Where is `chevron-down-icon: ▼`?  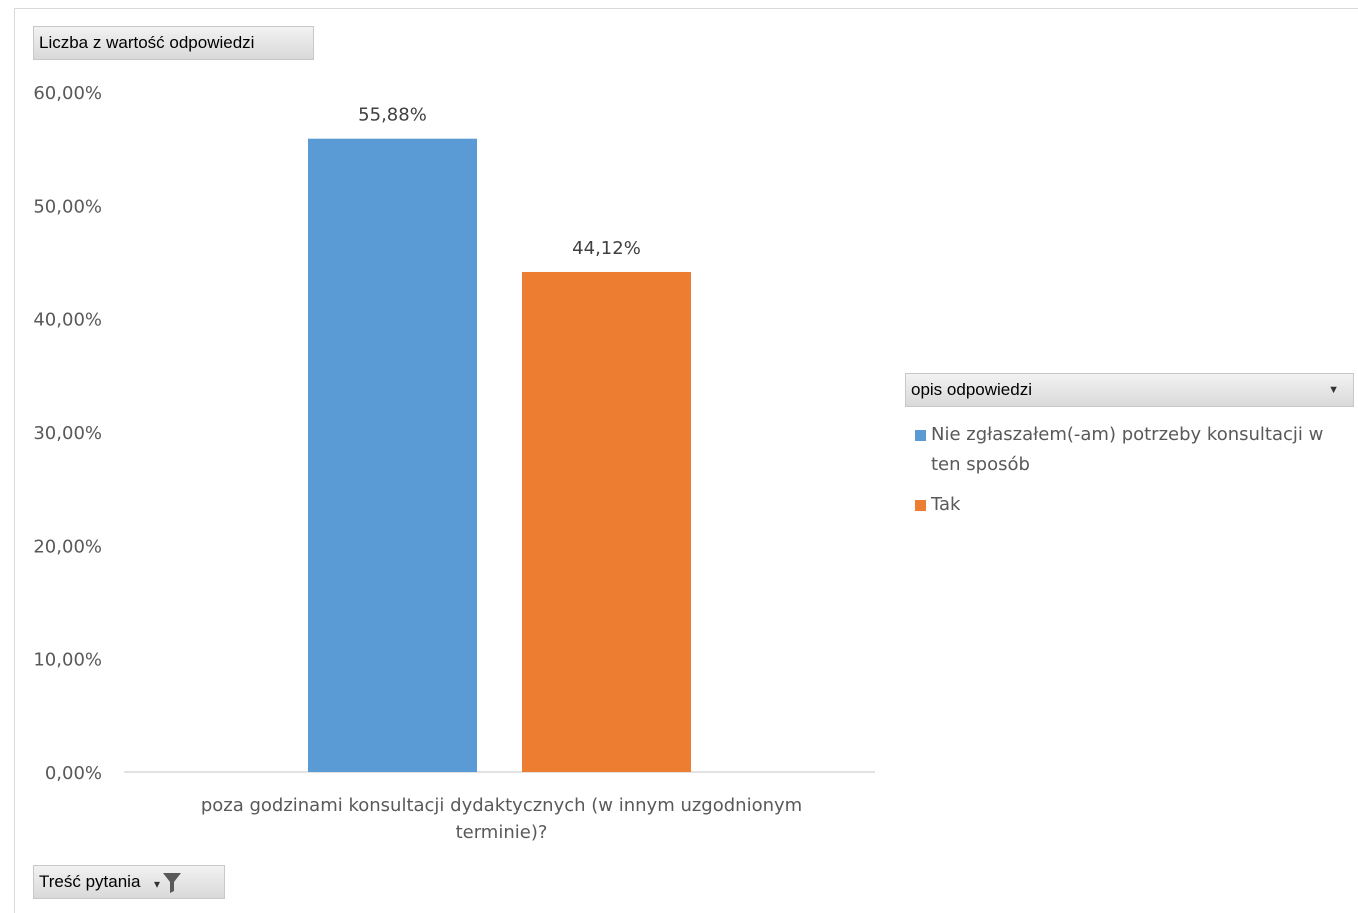 chevron-down-icon: ▼ is located at coordinates (1333, 390).